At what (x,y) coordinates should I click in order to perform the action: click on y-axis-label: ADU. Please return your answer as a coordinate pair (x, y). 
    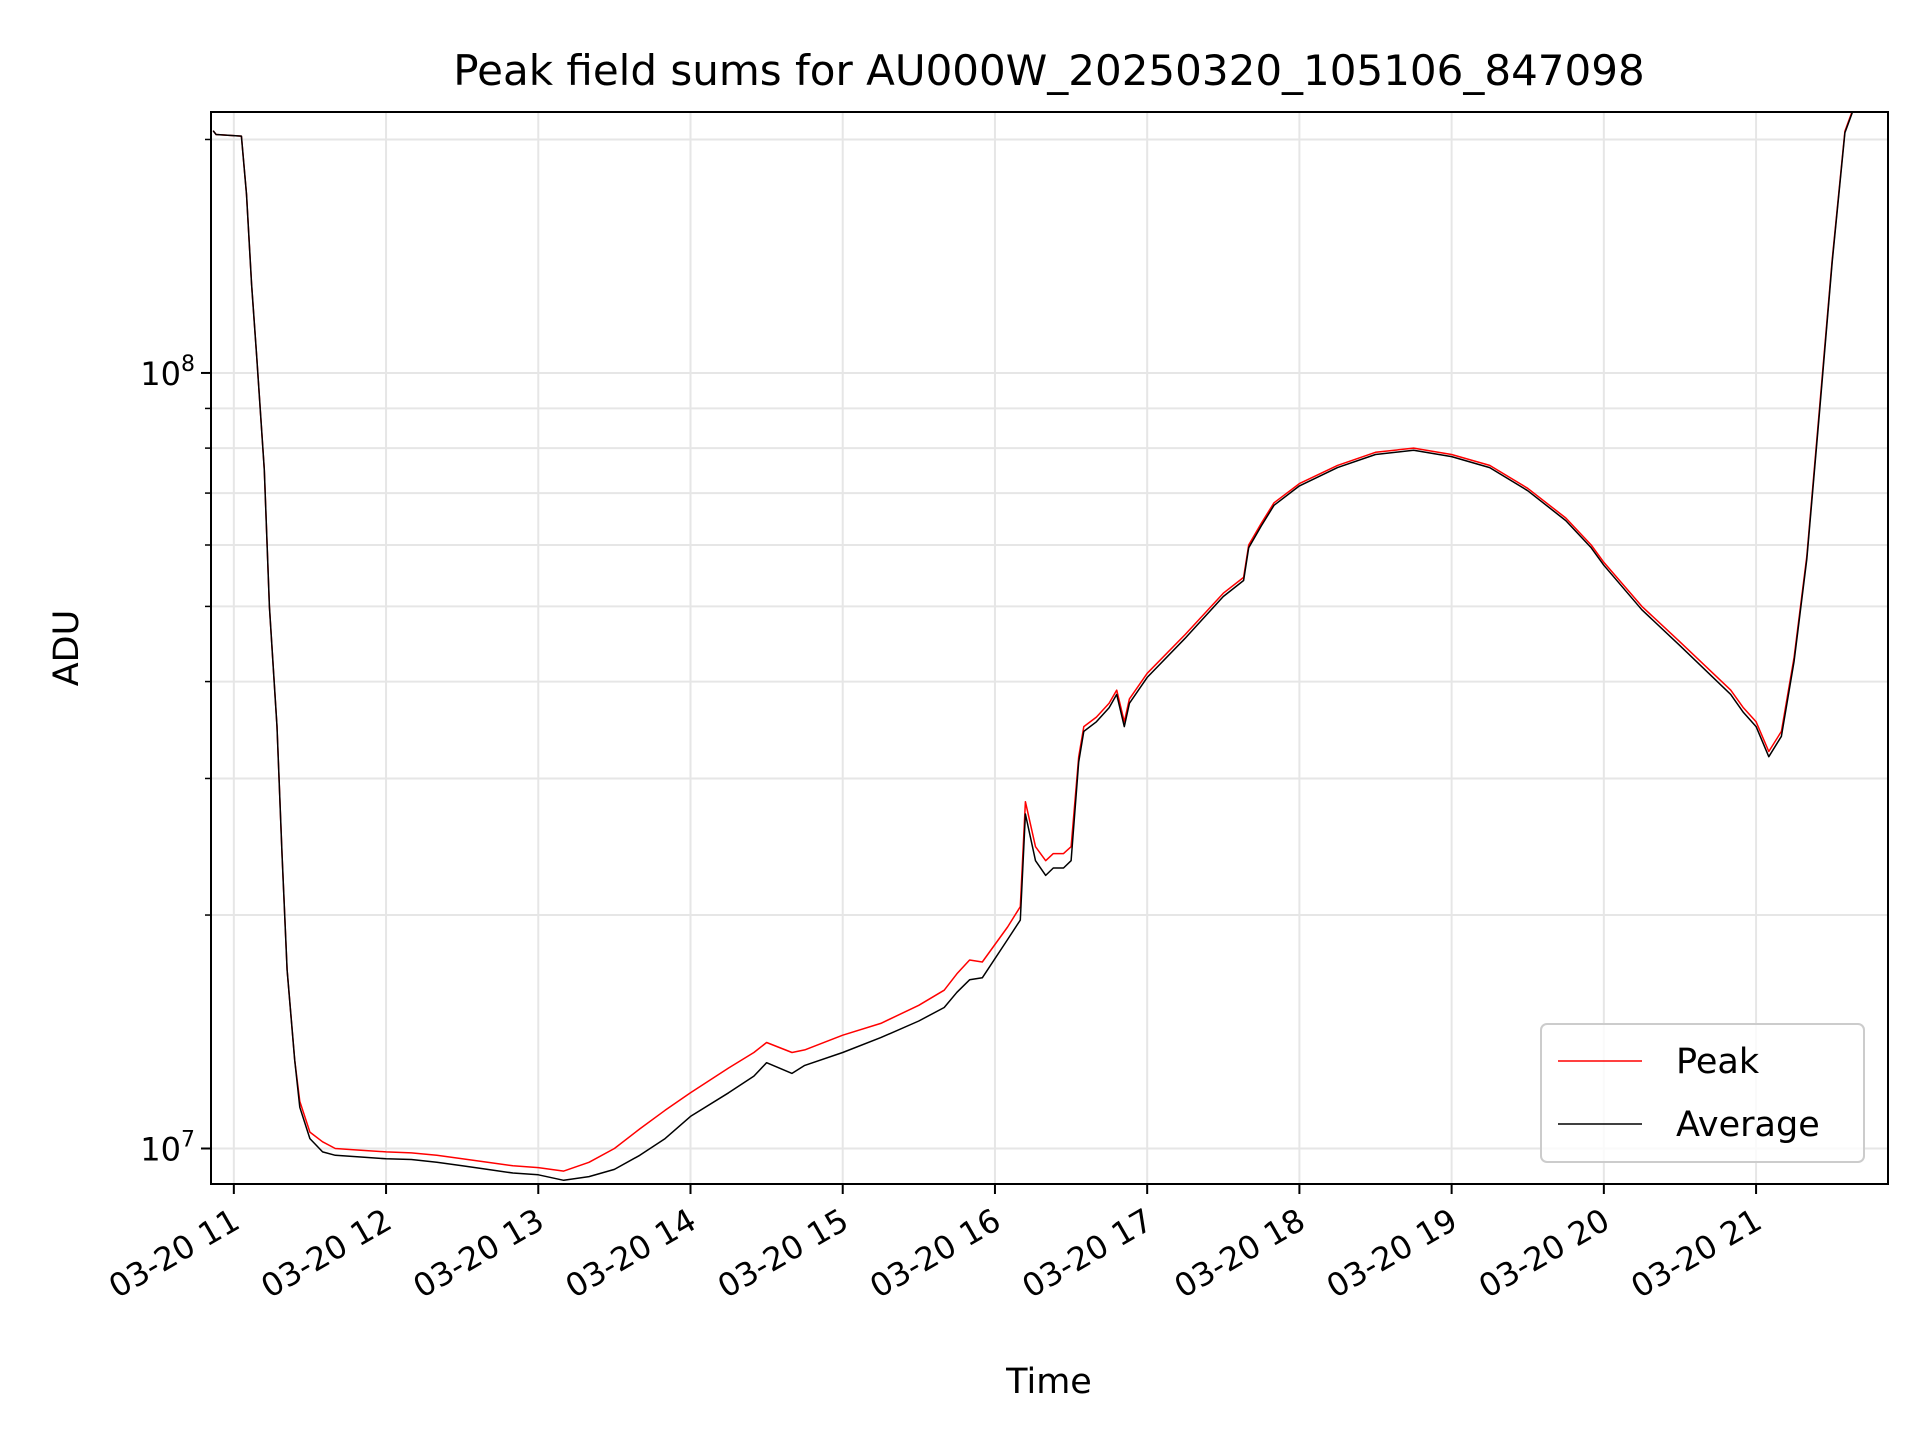
    Looking at the image, I should click on (67, 648).